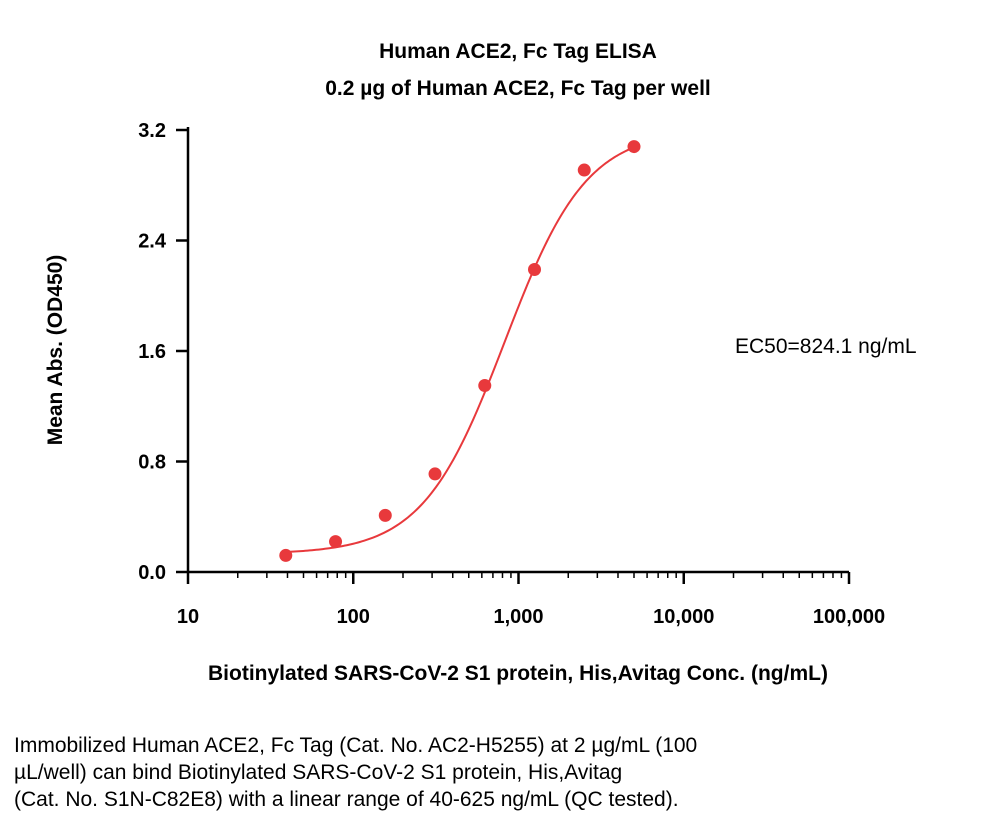 The image size is (1000, 829). I want to click on x-tick-label: 10, so click(188, 617).